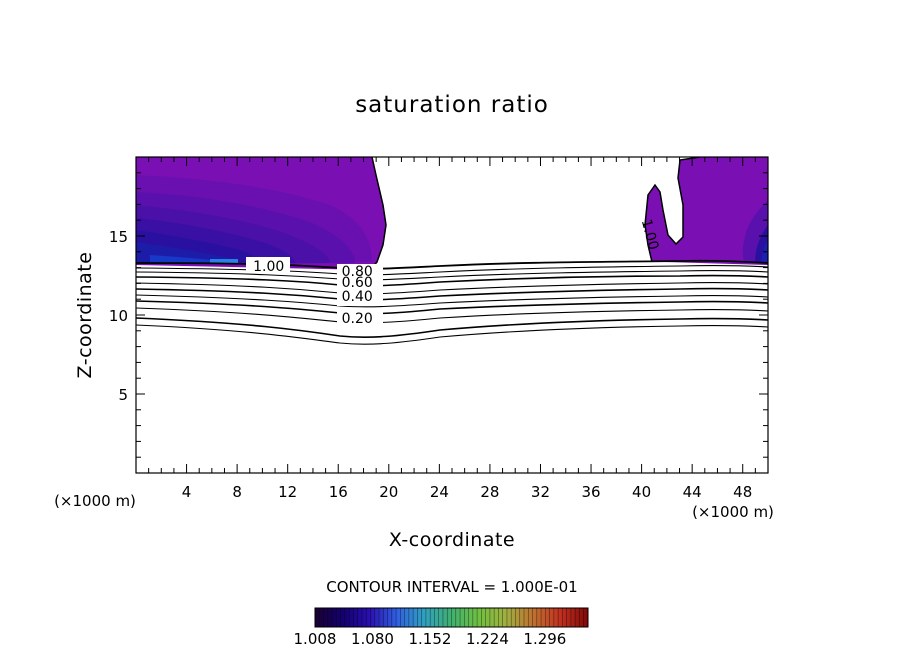 The image size is (904, 654). I want to click on y-axis-label: Z-coordinate, so click(85, 315).